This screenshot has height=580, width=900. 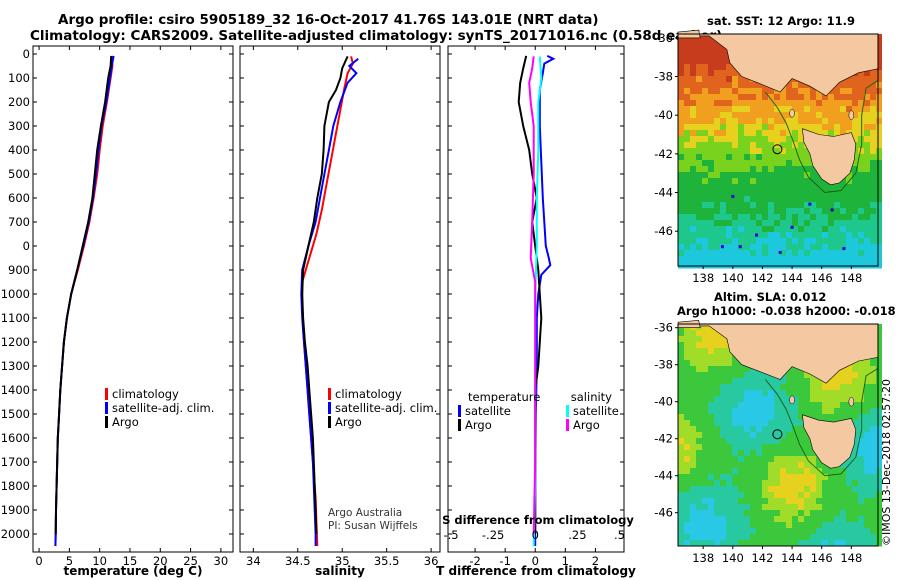 I want to click on top-tick-label: 0, so click(x=535, y=535).